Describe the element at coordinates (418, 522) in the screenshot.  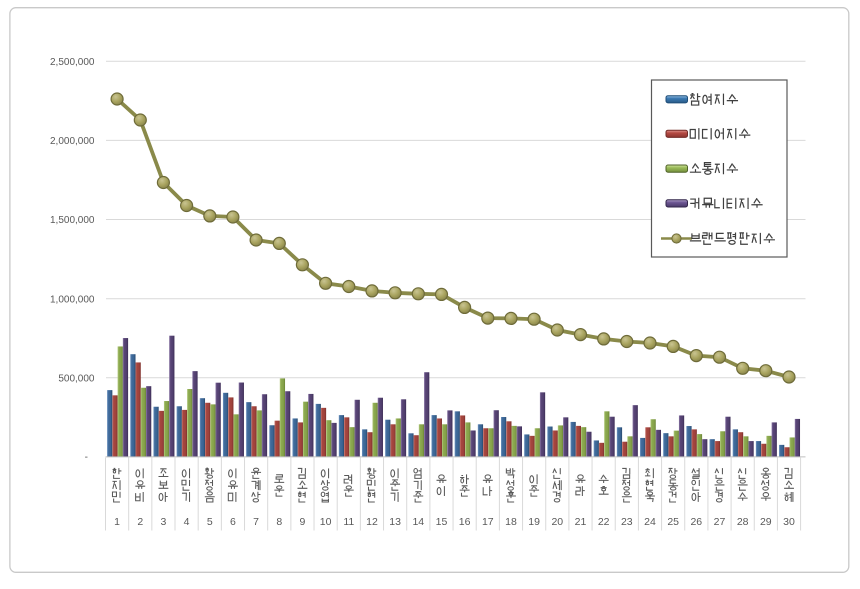
I see `svg-text: 14` at that location.